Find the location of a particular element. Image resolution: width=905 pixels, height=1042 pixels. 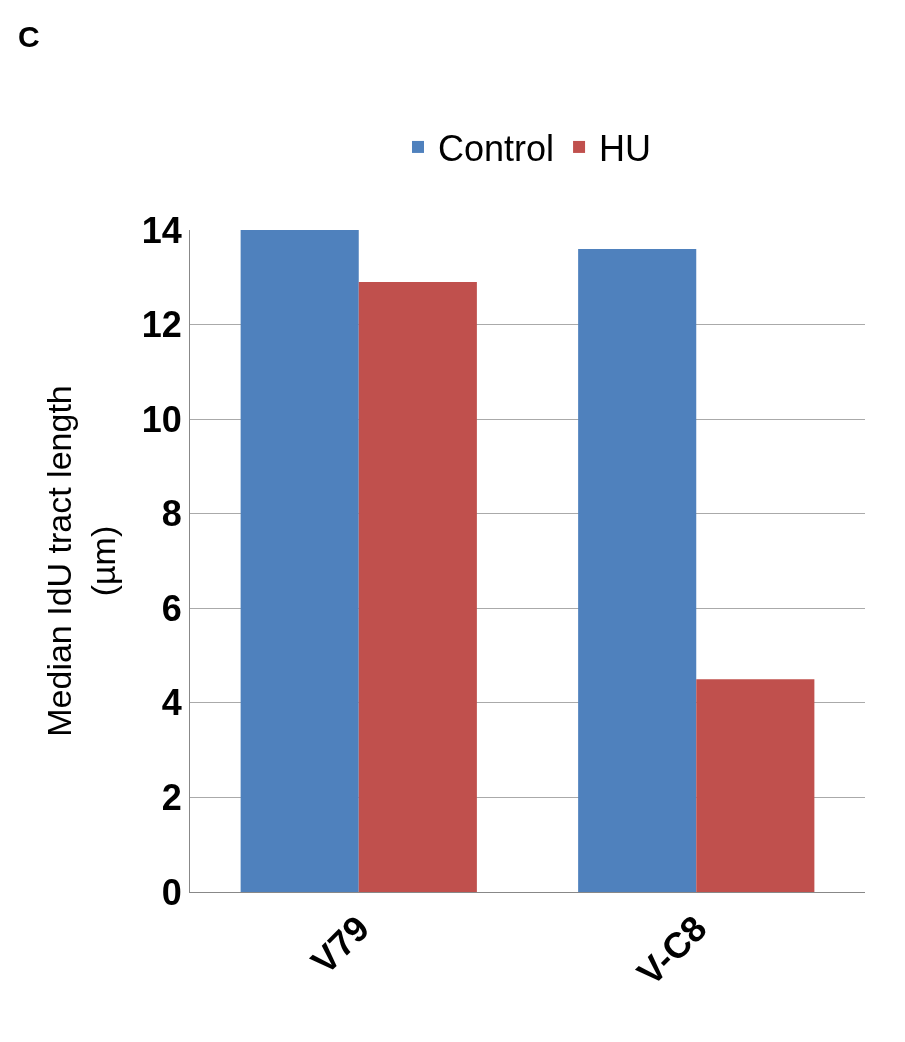

y-tick-label: 14 is located at coordinates (161, 230).